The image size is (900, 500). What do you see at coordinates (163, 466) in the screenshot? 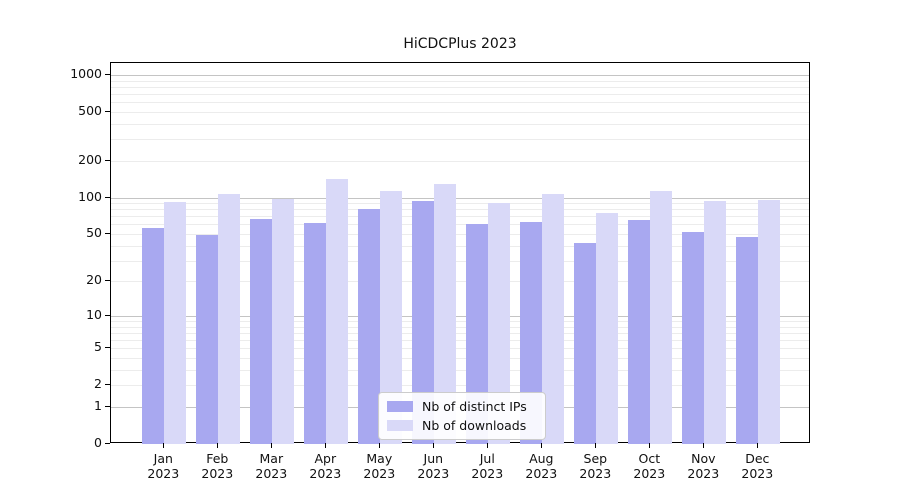
I see `x-tick-label-jan: Jan 2023` at bounding box center [163, 466].